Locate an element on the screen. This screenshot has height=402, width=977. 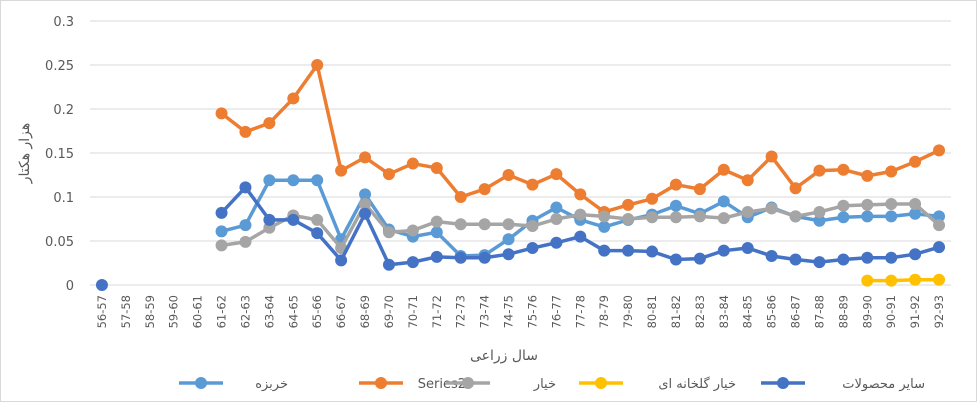
legend-item: Series2 is located at coordinates (412, 384).